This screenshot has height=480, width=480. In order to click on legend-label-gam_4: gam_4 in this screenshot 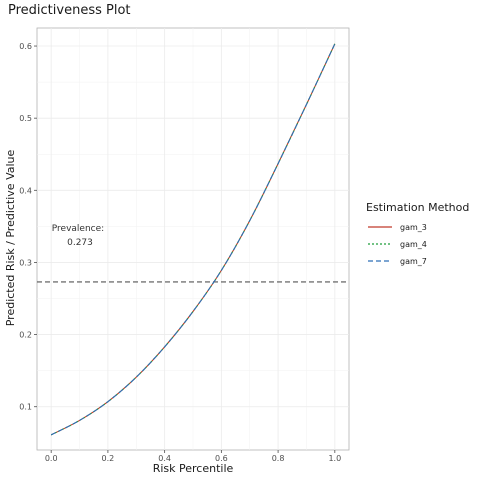, I will do `click(413, 244)`.